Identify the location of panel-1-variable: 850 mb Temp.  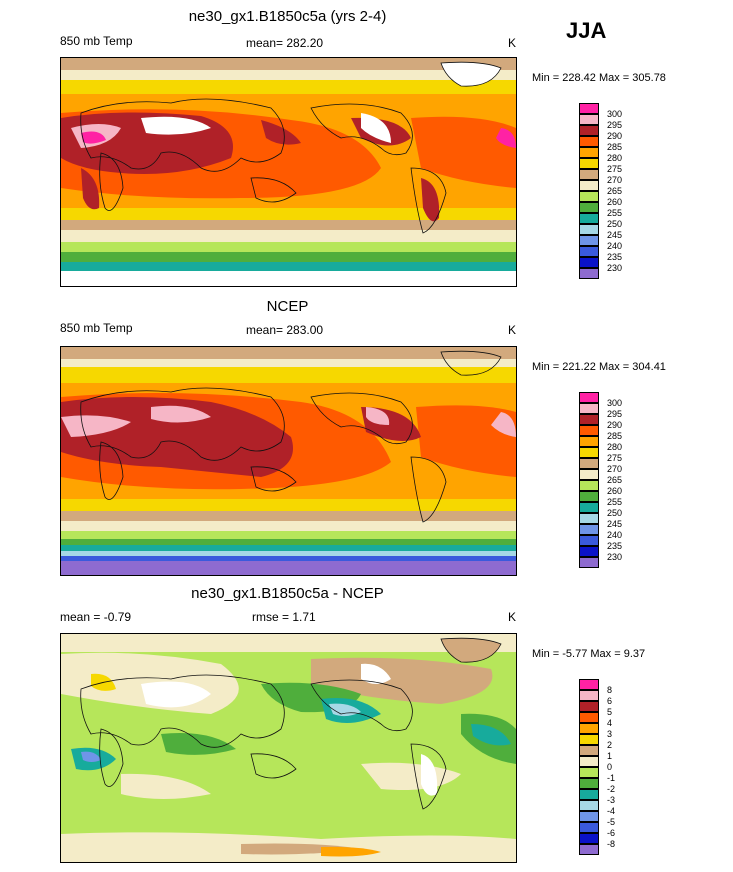
(96, 41).